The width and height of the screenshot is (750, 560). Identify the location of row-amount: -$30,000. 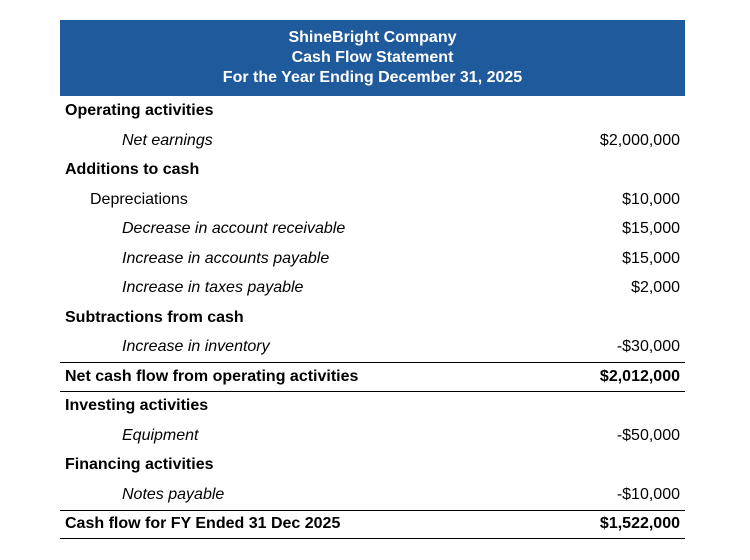
(648, 347).